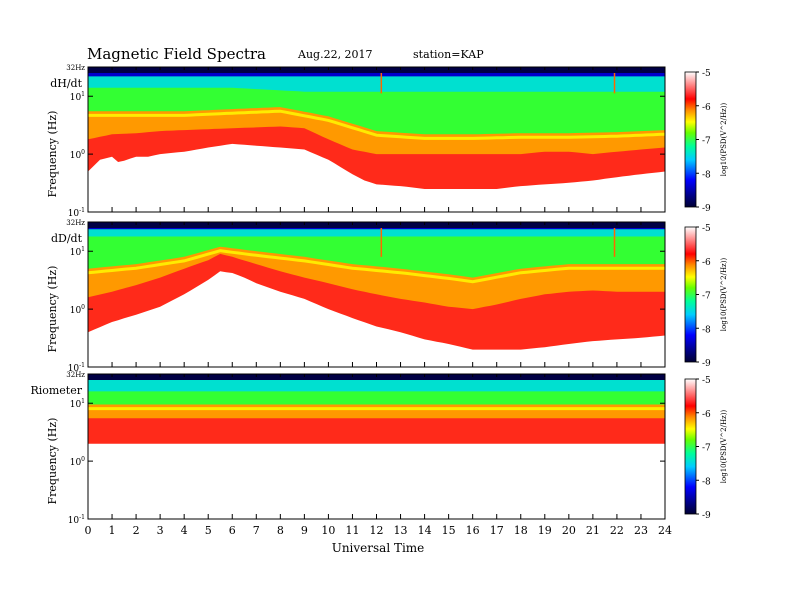  What do you see at coordinates (401, 530) in the screenshot?
I see `x-tick-label: 13` at bounding box center [401, 530].